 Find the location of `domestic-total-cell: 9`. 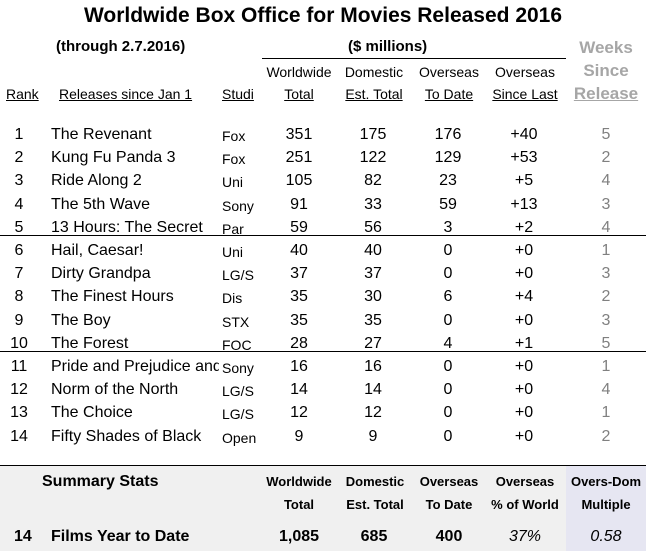

domestic-total-cell: 9 is located at coordinates (373, 436).